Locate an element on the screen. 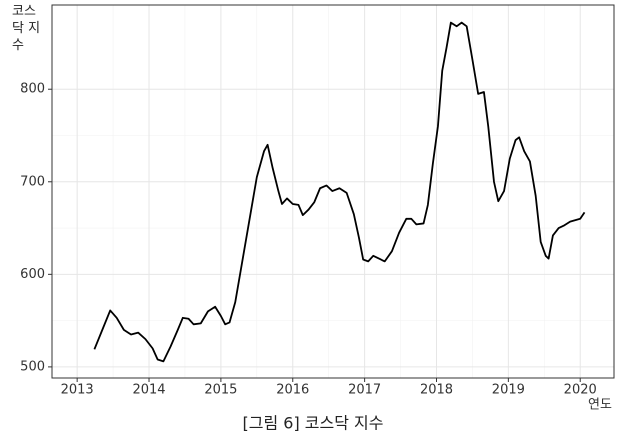 This screenshot has height=441, width=621. x-tick-label: 2020 is located at coordinates (580, 390).